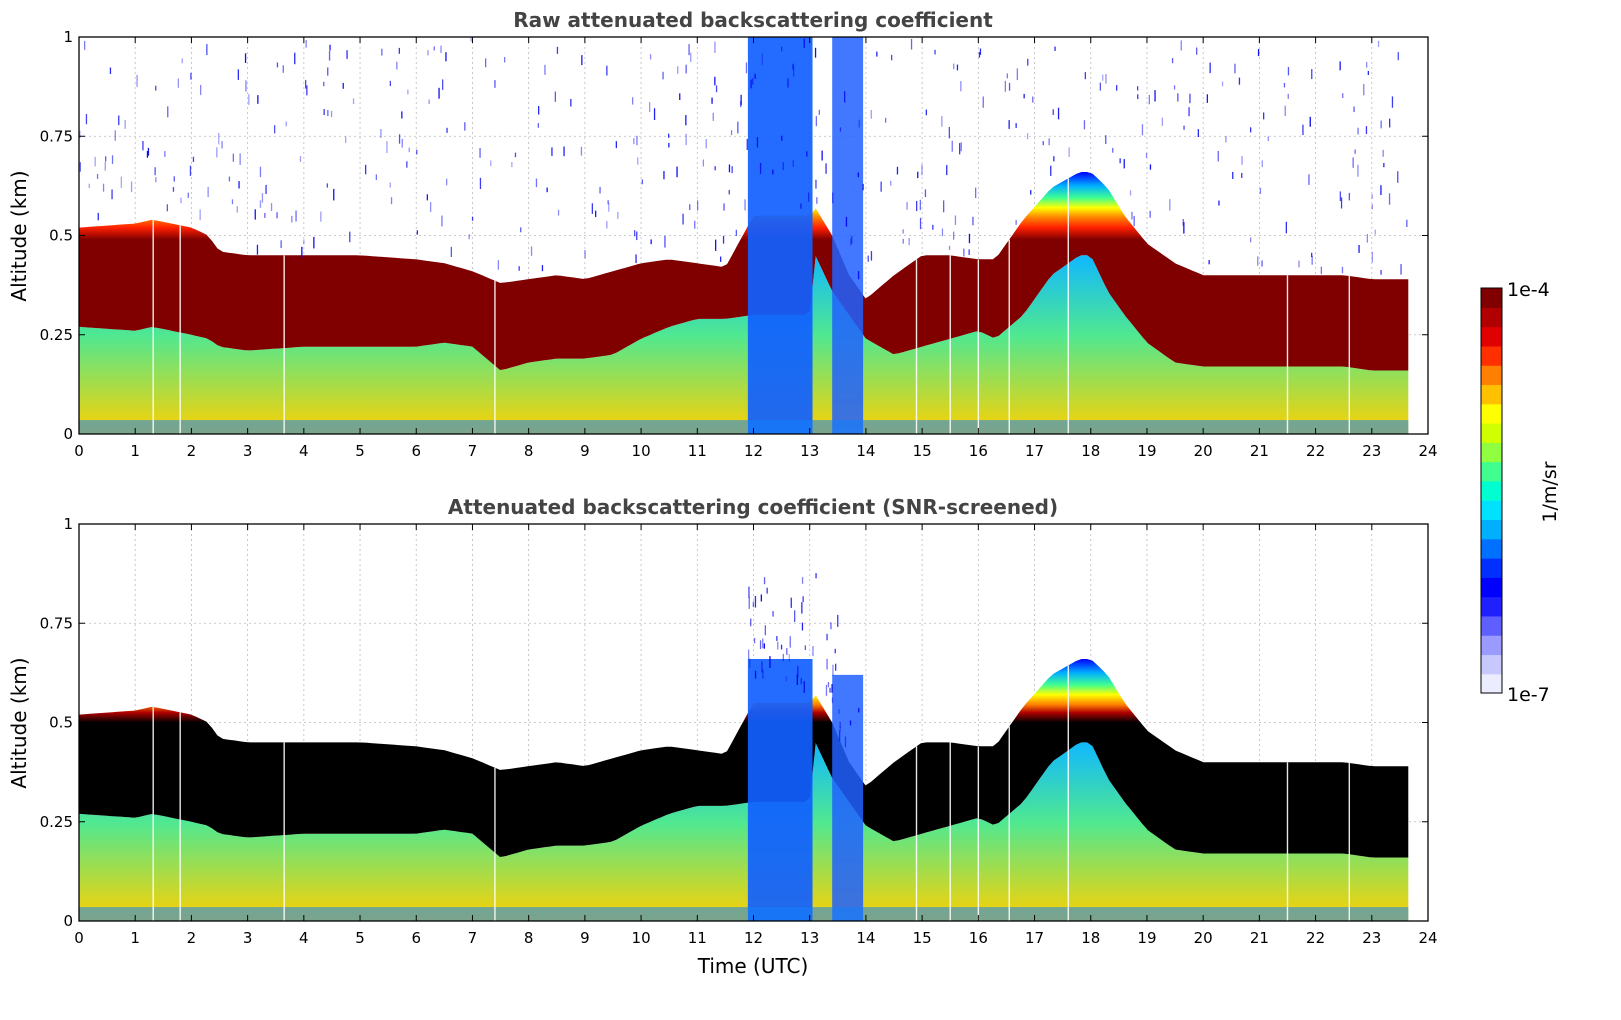 This screenshot has width=1621, height=1020. What do you see at coordinates (809, 451) in the screenshot?
I see `x-tick-label: 13` at bounding box center [809, 451].